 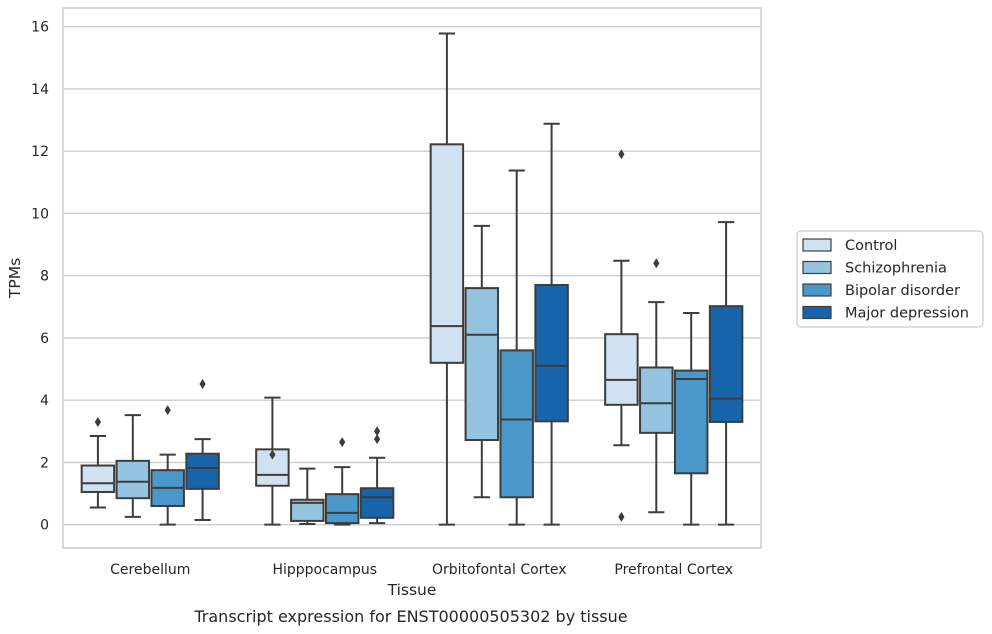 I want to click on y-axis-ticks: 0 2 4 6 8 10 12 14 16, so click(x=40, y=277).